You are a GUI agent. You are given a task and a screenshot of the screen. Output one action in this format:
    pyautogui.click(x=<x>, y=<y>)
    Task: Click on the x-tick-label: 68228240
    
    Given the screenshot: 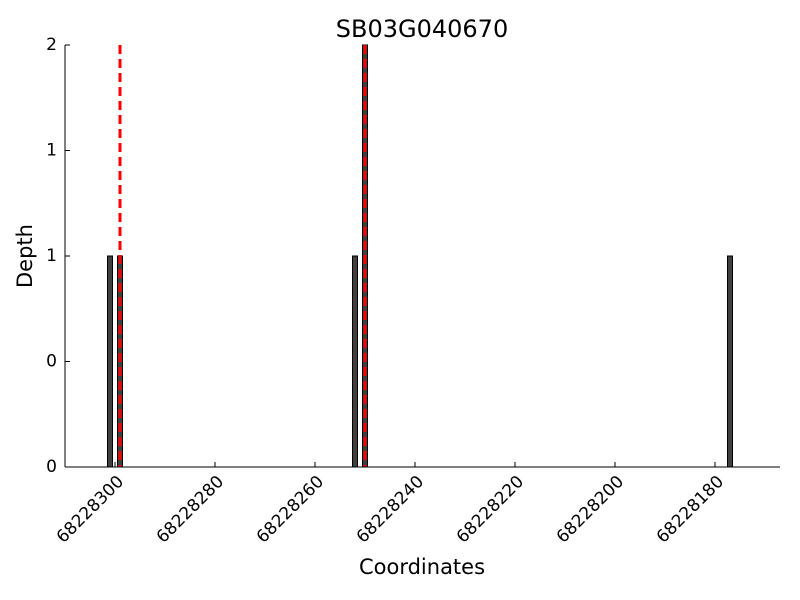 What is the action you would take?
    pyautogui.click(x=390, y=509)
    